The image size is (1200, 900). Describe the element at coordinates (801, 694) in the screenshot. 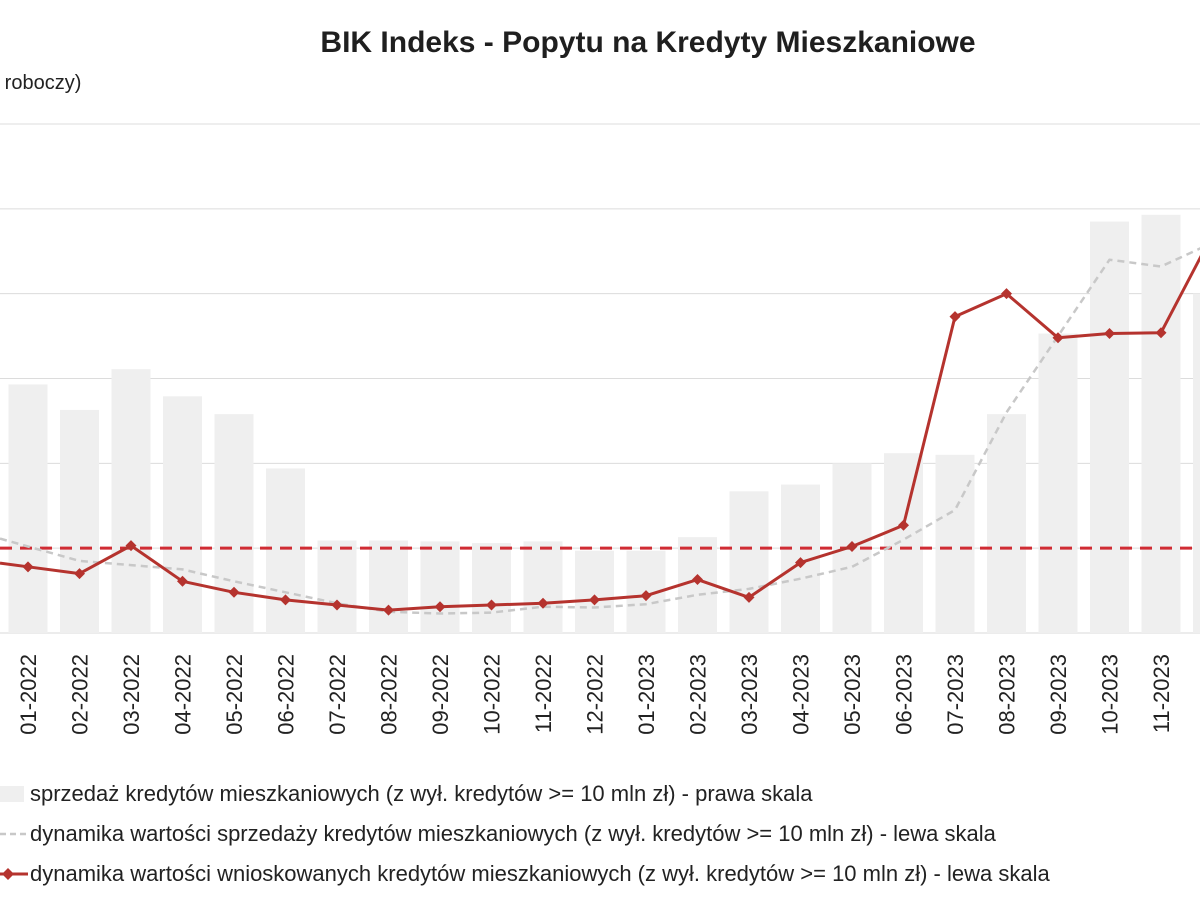

I see `tick-label-04-2023: 04-2023` at that location.